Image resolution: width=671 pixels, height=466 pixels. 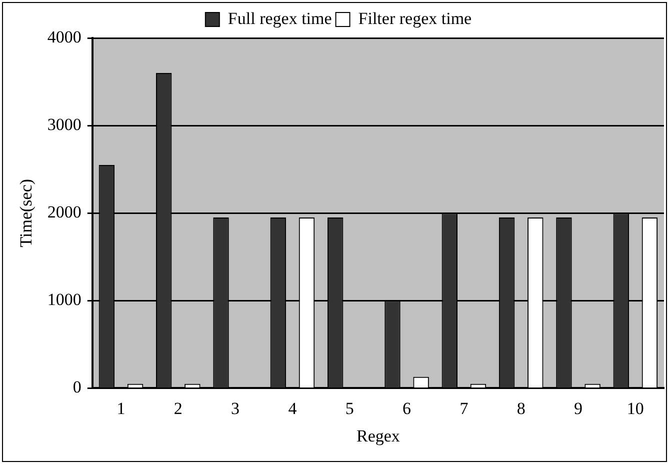 I want to click on y-tick-label: 4000, so click(x=64, y=36).